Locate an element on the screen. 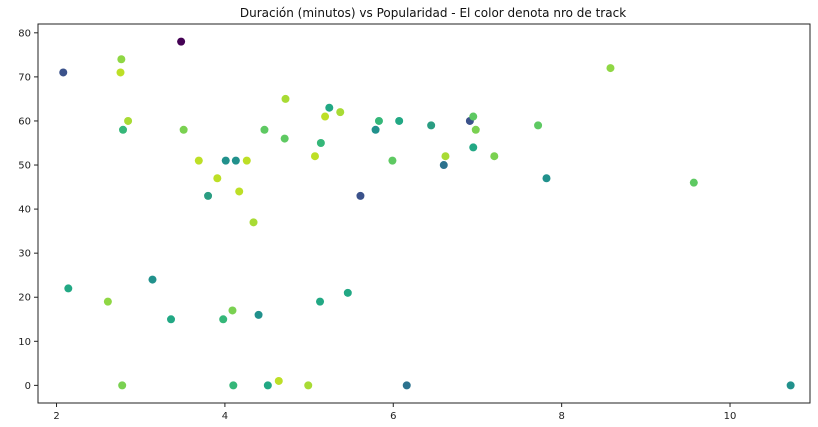 The height and width of the screenshot is (427, 818). x-tick-label: 10 is located at coordinates (730, 416).